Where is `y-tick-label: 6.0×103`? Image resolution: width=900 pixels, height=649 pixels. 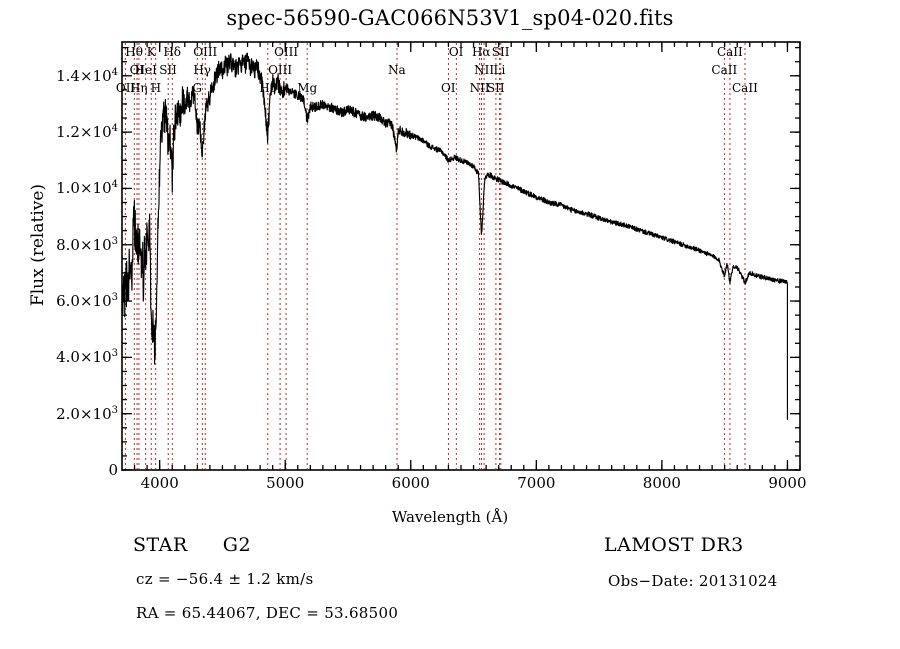
y-tick-label: 6.0×103 is located at coordinates (87, 301).